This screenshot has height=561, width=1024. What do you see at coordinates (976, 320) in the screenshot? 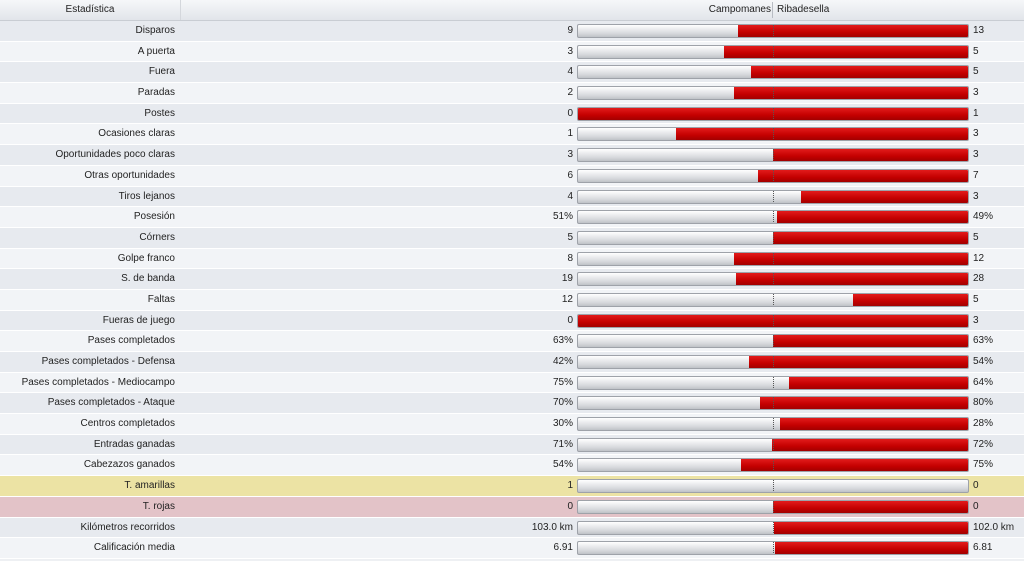
I see `away-value: 3` at bounding box center [976, 320].